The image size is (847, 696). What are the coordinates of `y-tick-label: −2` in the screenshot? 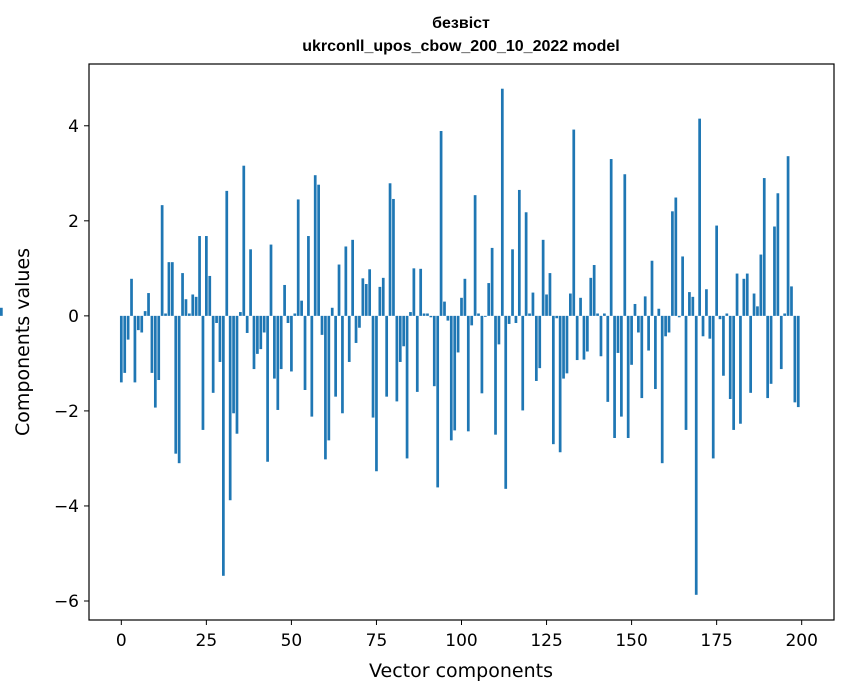 It's located at (66, 412).